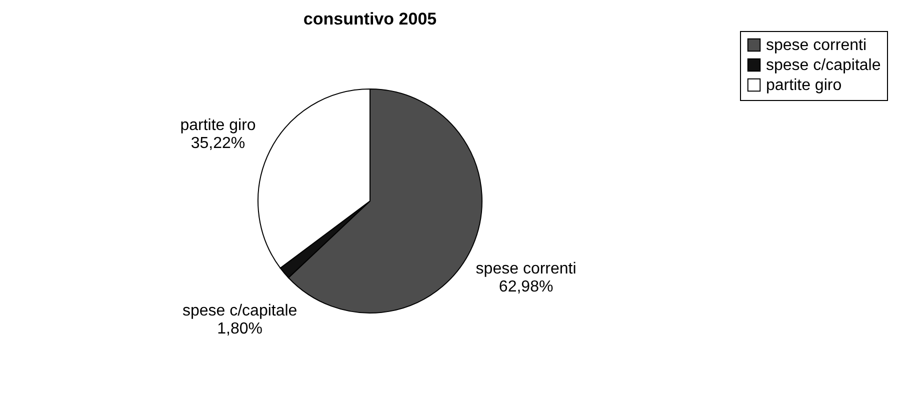 This screenshot has height=410, width=924. I want to click on slice-label: spese c/capitale, so click(240, 311).